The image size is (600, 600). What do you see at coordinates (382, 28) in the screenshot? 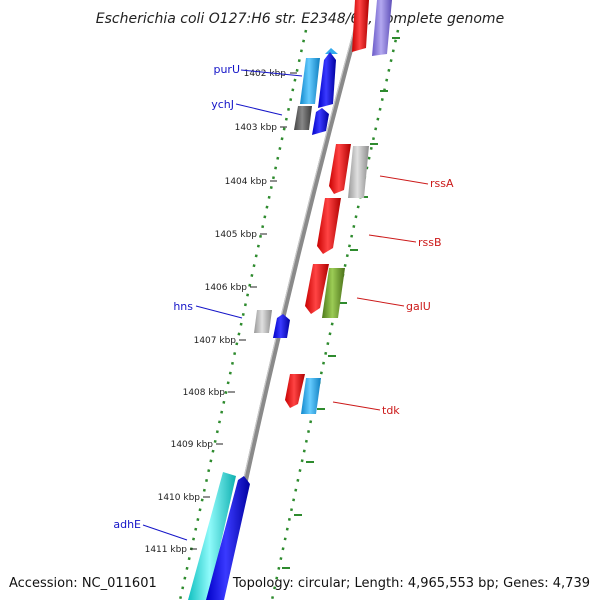
I see `gene-partial-top-violet` at bounding box center [382, 28].